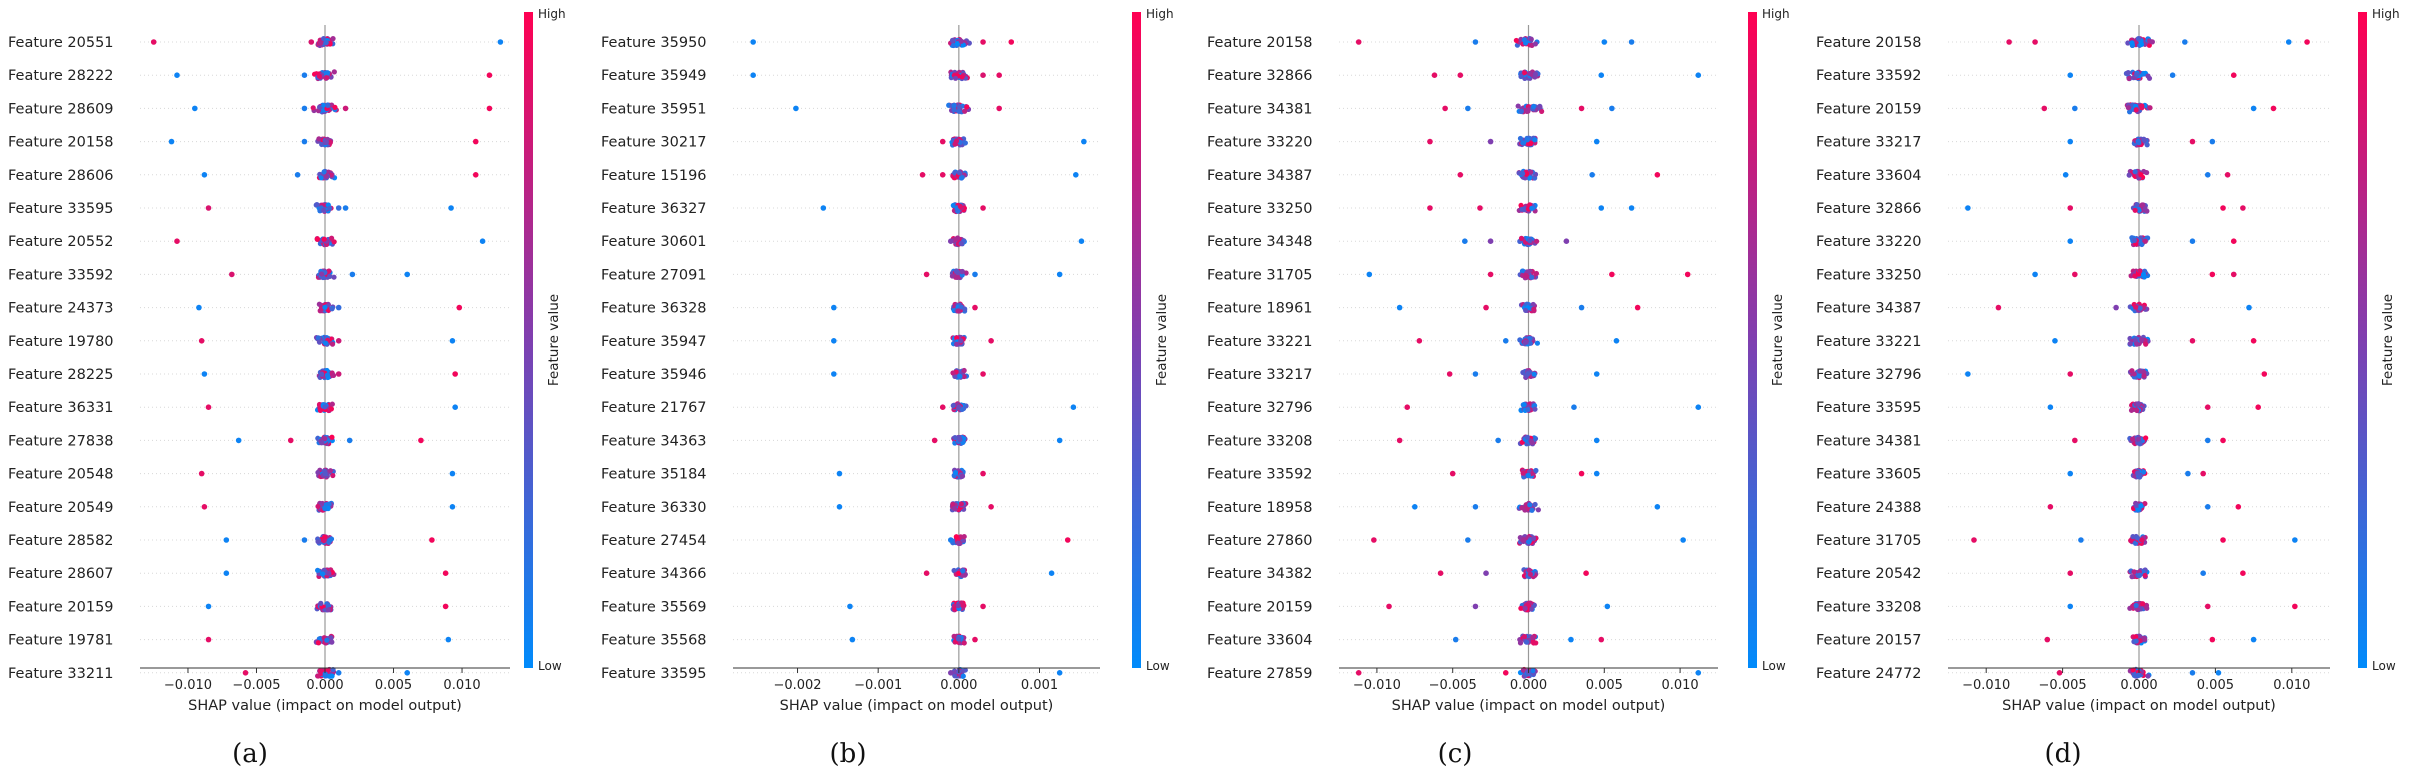 Image resolution: width=2410 pixels, height=780 pixels. Describe the element at coordinates (654, 342) in the screenshot. I see `feature-label: Feature 35947` at that location.